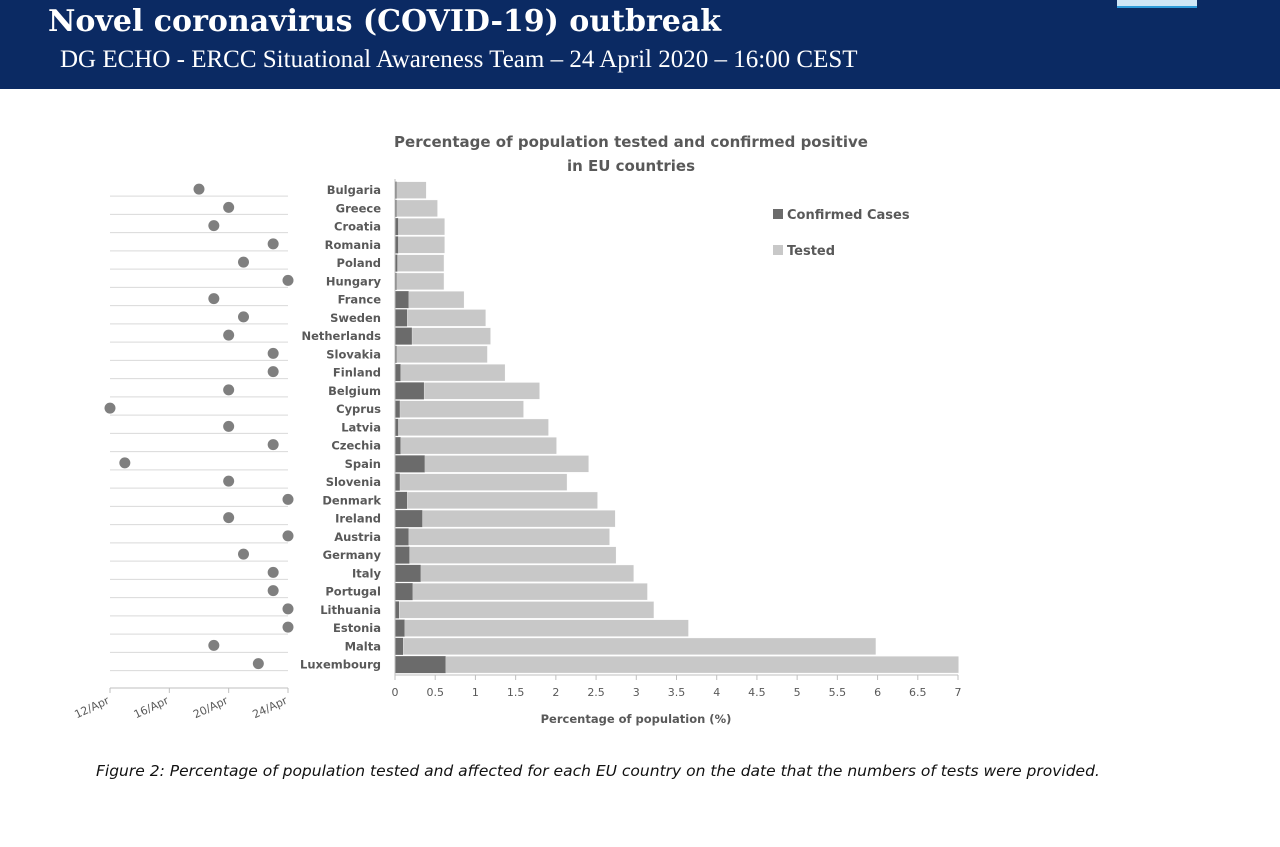  Describe the element at coordinates (358, 519) in the screenshot. I see `category-label: Ireland` at that location.